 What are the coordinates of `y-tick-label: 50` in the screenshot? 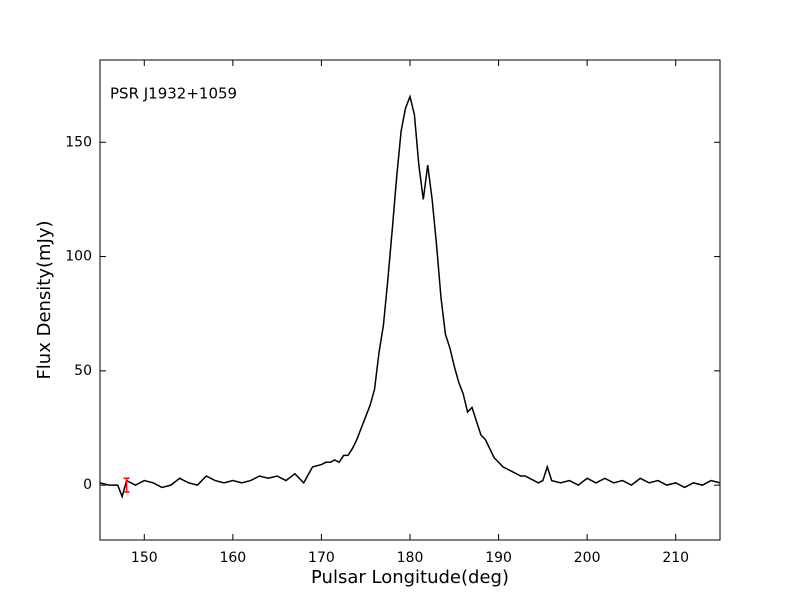 It's located at (83, 371).